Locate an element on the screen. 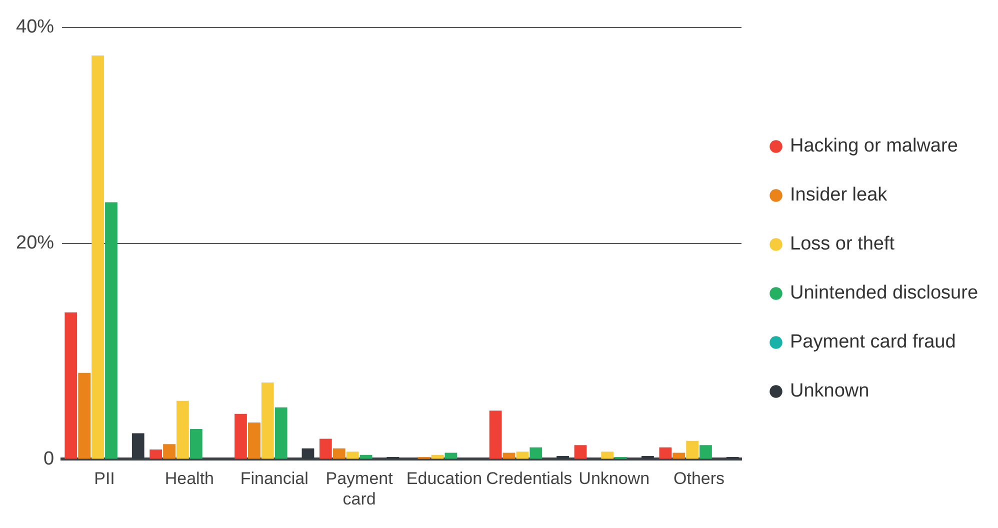  legend-label: Loss or theft is located at coordinates (843, 244).